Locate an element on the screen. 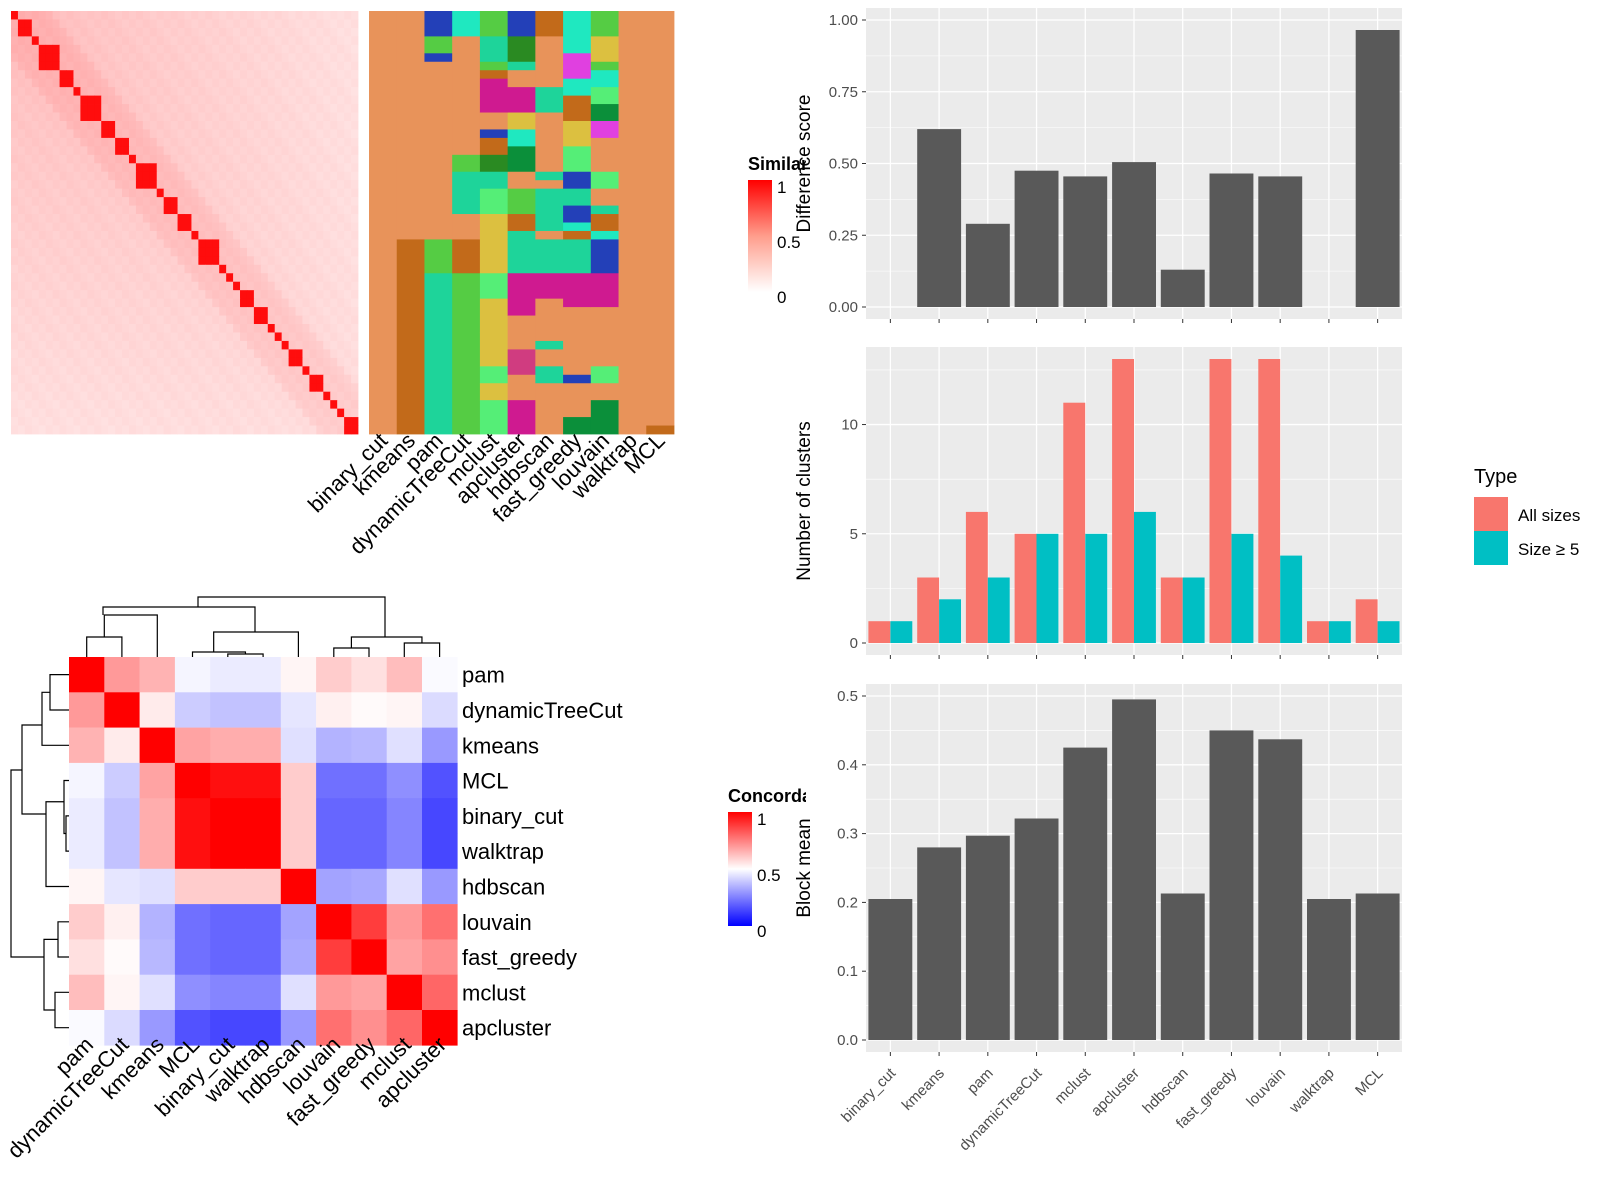 This screenshot has width=1600, height=1200. y-tick-label: 0.00 is located at coordinates (843, 307).